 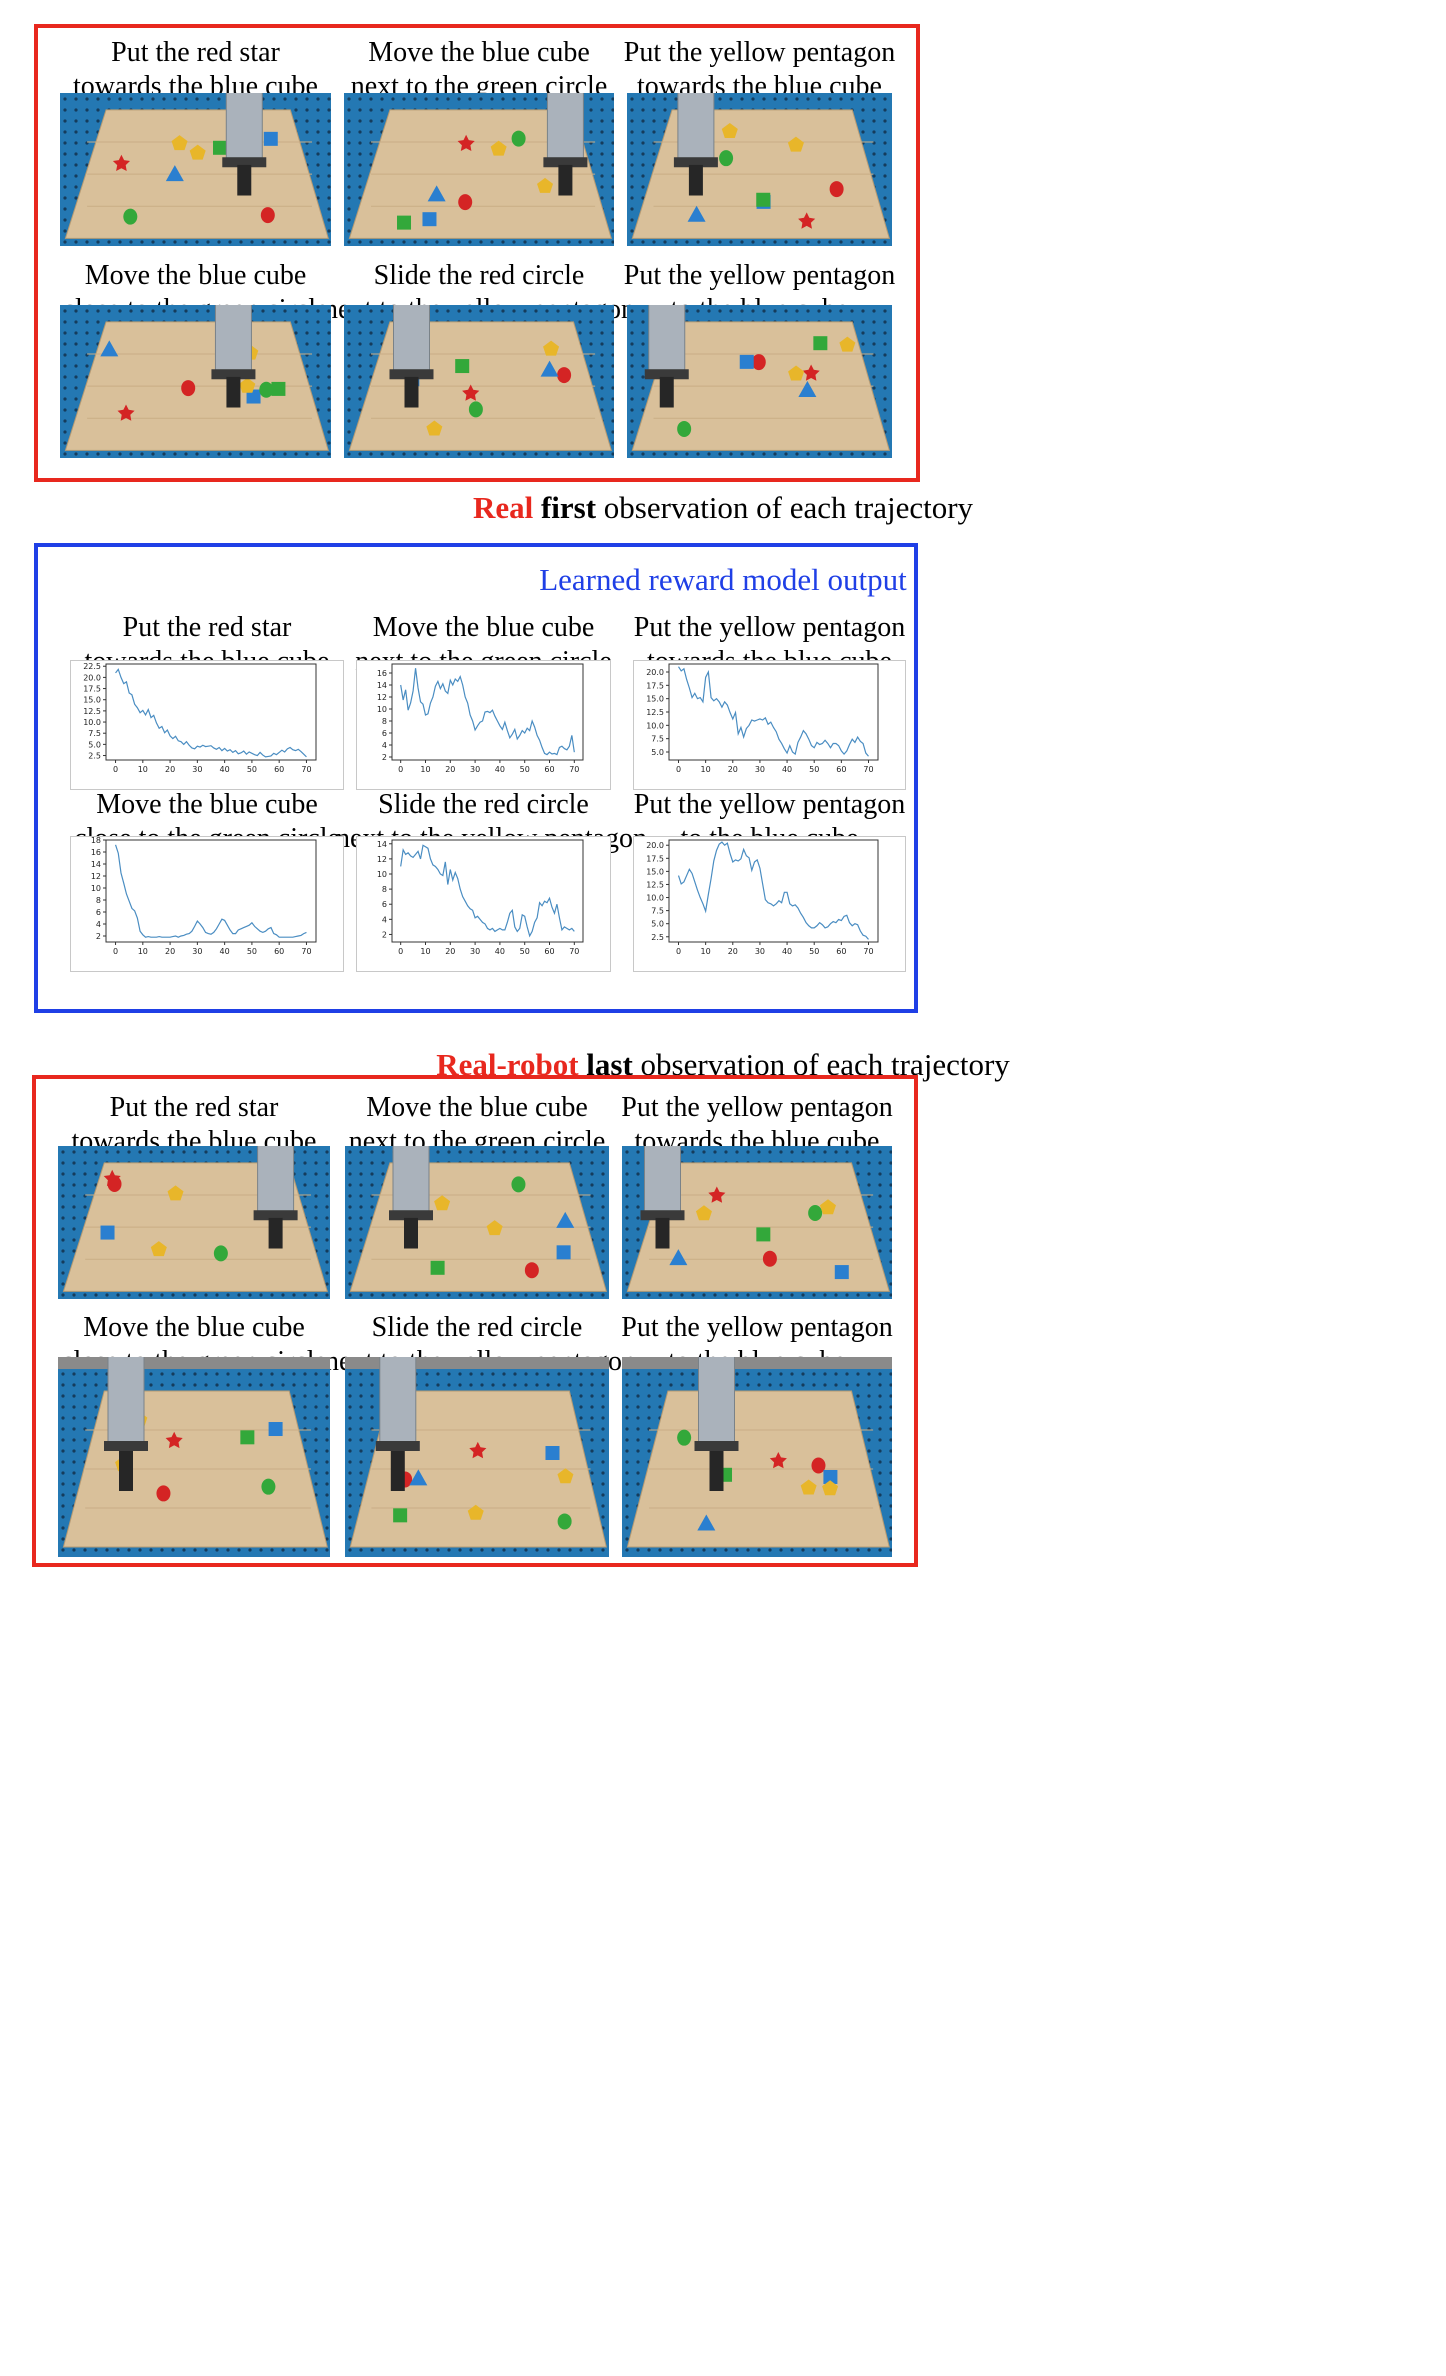 I want to click on y-tick-label: 22.5, so click(x=92, y=666).